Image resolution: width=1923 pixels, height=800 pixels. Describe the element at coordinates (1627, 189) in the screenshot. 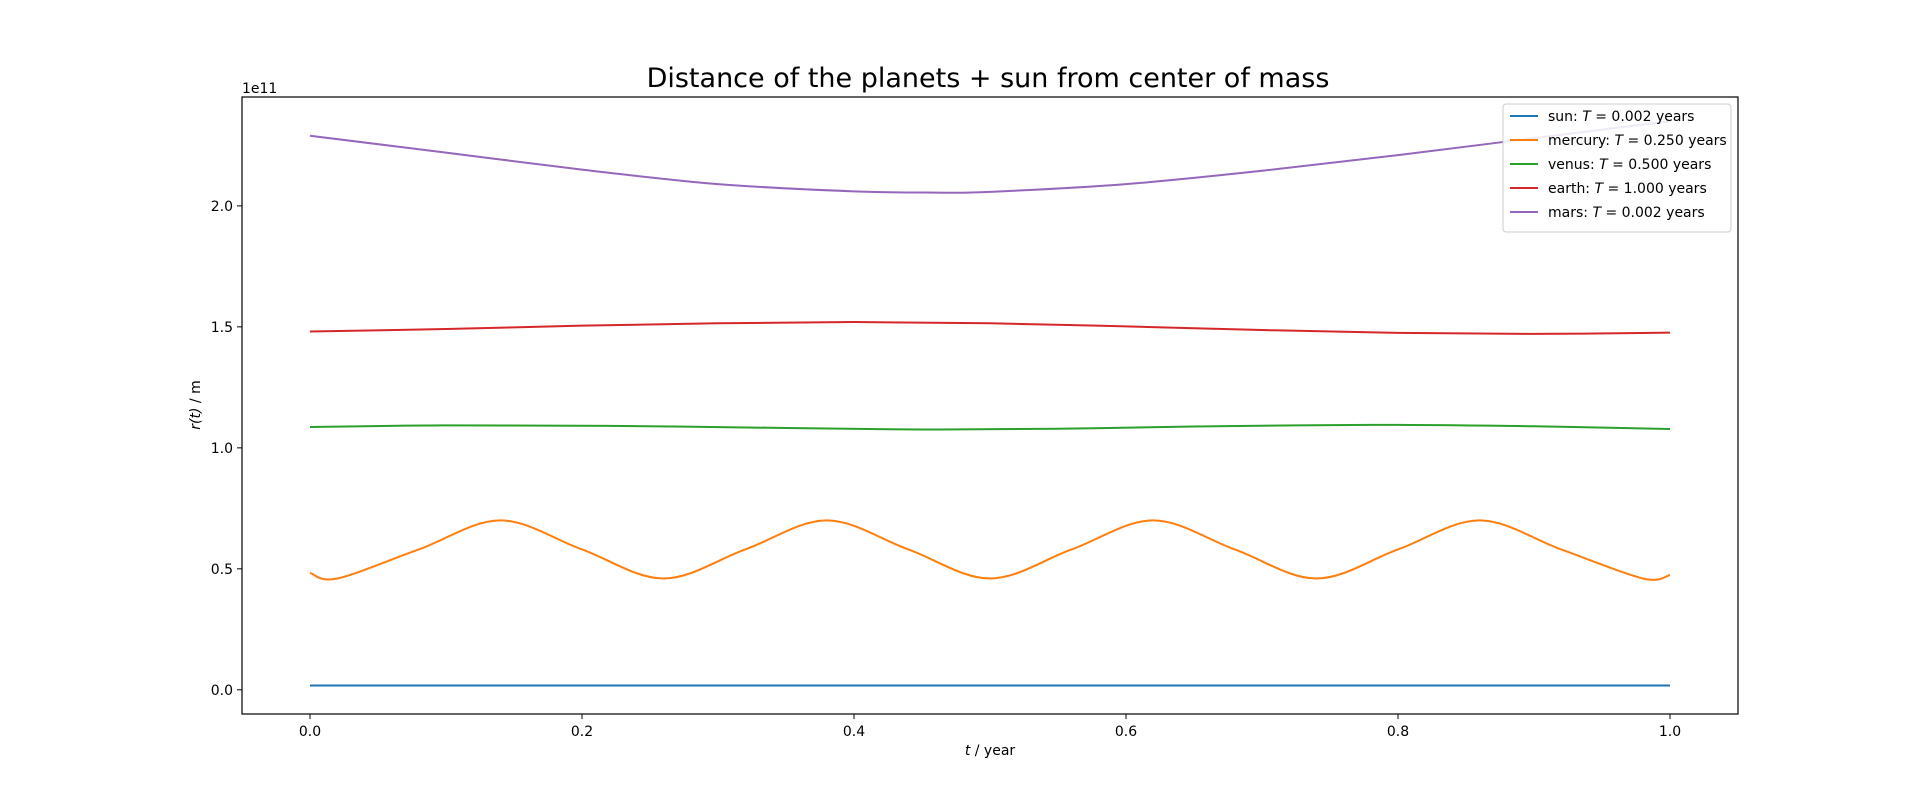

I see `legend-label: earth: T = 1.000 years` at that location.